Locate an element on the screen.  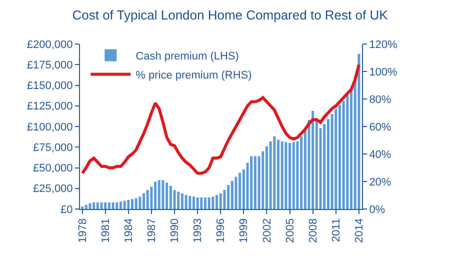
x-tick-label: 2011 is located at coordinates (336, 230).